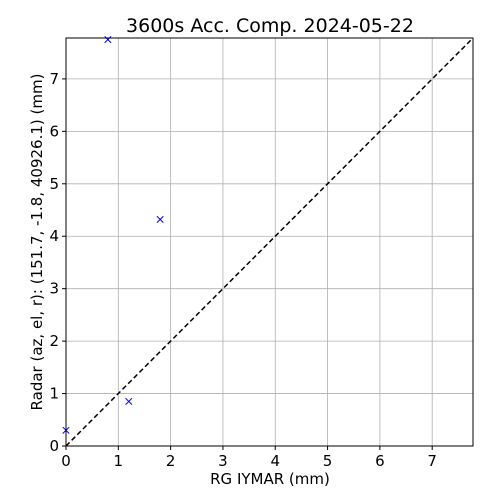 The image size is (504, 504). Describe the element at coordinates (270, 26) in the screenshot. I see `chart-title: 3600s Acc. Comp. 2024-05-22` at that location.